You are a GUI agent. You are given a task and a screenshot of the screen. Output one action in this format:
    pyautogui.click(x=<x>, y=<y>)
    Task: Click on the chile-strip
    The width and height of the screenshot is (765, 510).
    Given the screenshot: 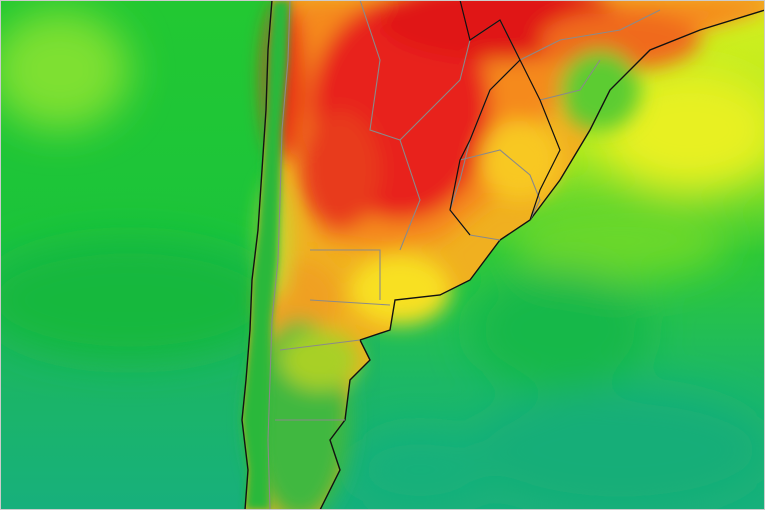 What is the action you would take?
    pyautogui.click(x=266, y=255)
    